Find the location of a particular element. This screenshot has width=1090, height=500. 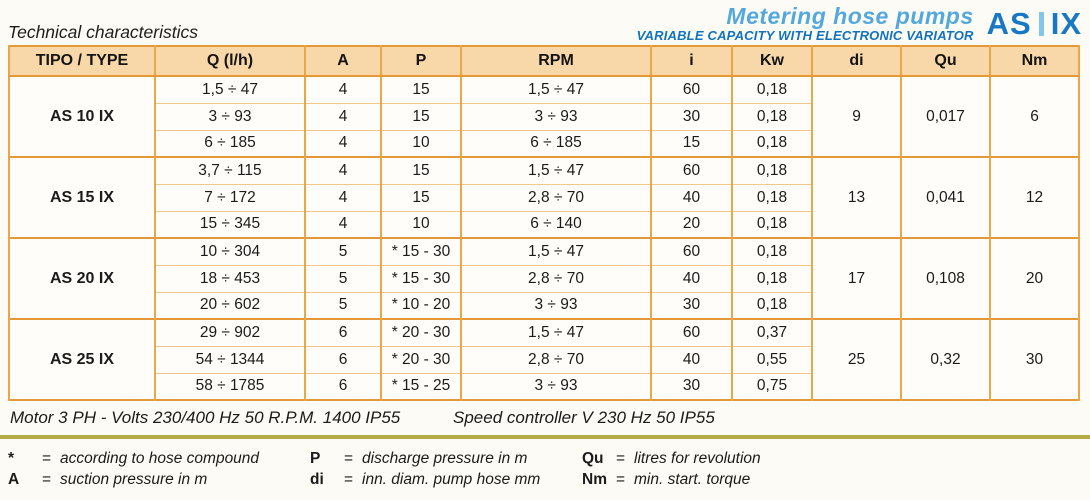

table-row: 54 ÷ 1344 6 * 20 - 30 2,8 ÷ 70 40 0,55 is located at coordinates (544, 359).